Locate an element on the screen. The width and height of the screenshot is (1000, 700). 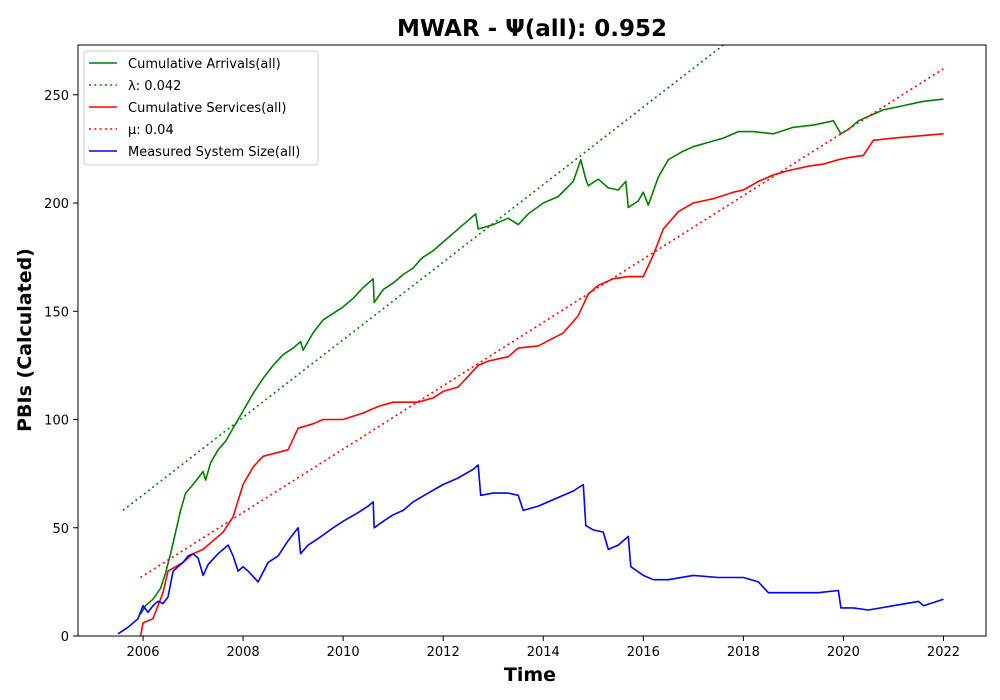
y-axis-label: PBIs (Calculated) is located at coordinates (25, 340).